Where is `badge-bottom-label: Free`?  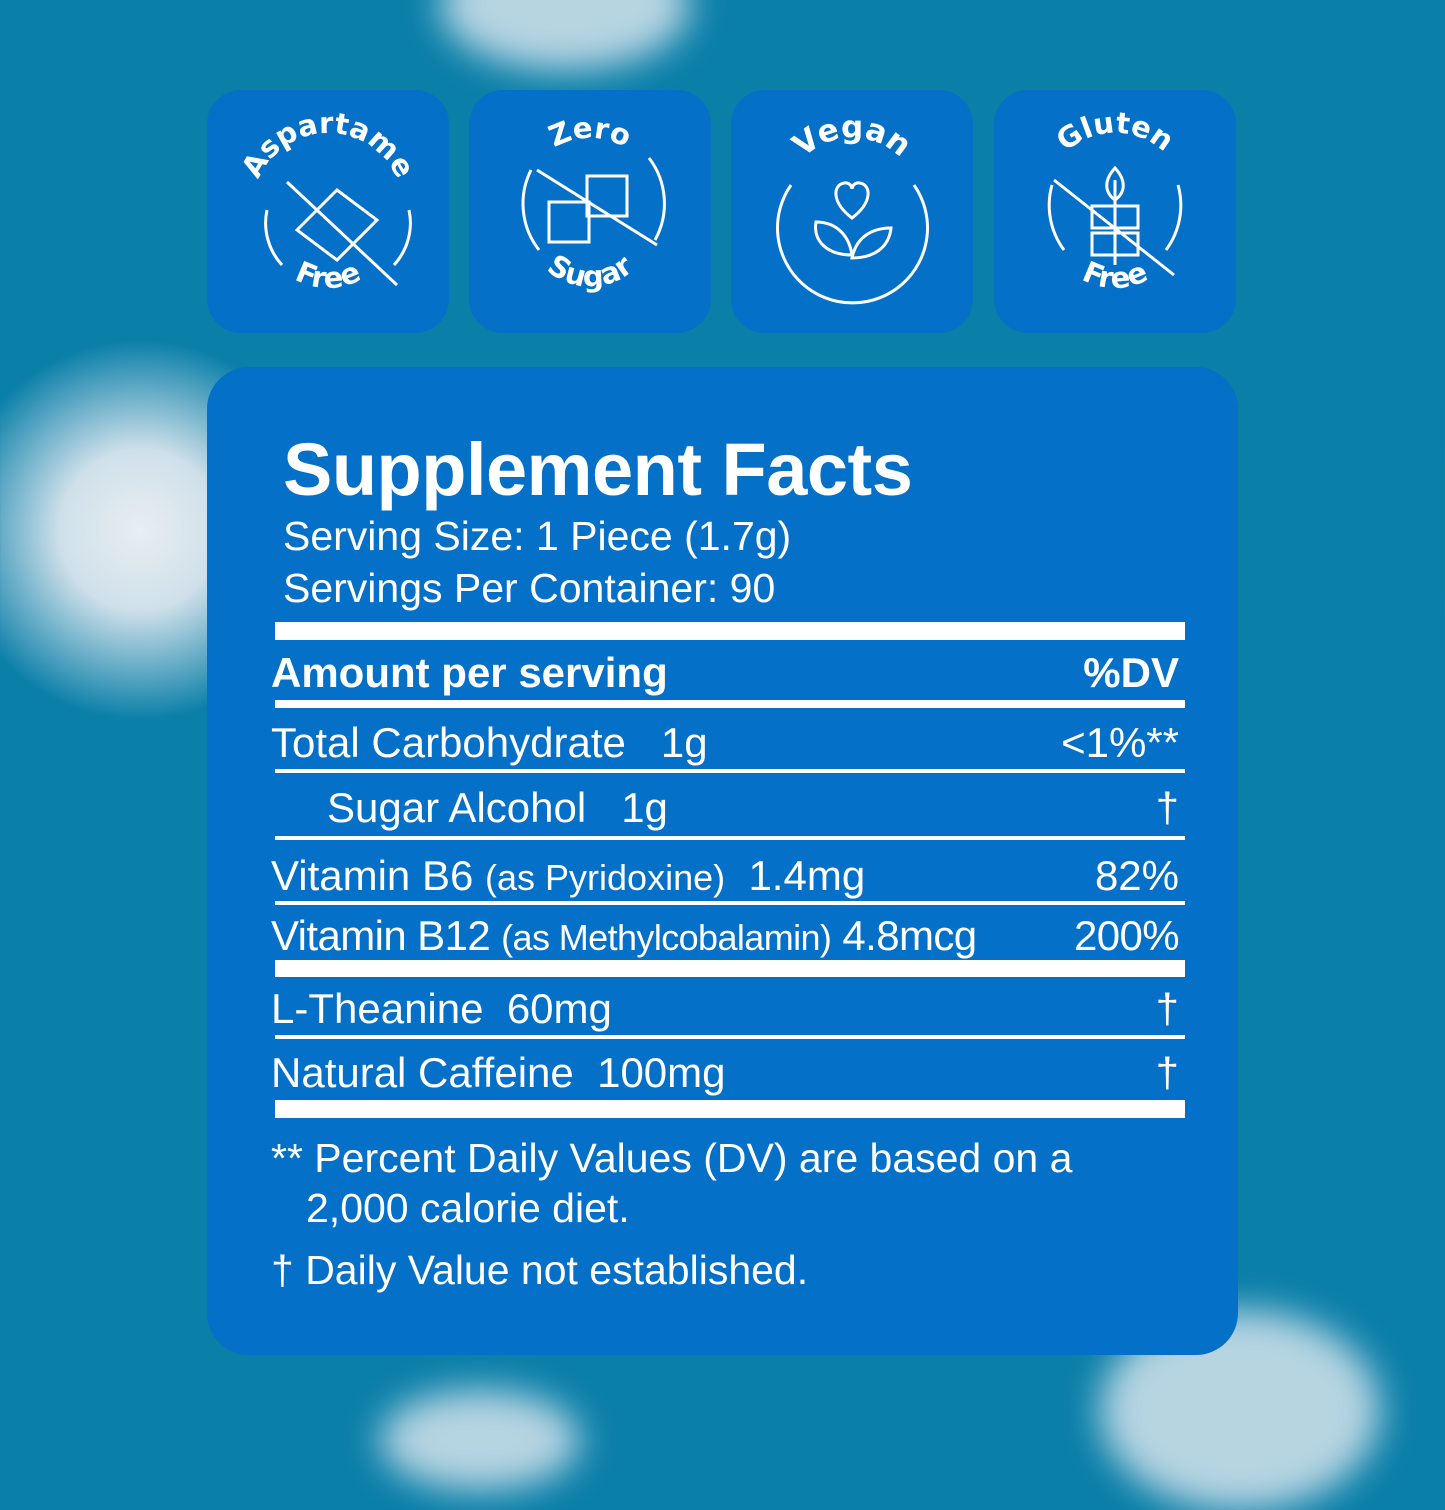 badge-bottom-label: Free is located at coordinates (328, 274).